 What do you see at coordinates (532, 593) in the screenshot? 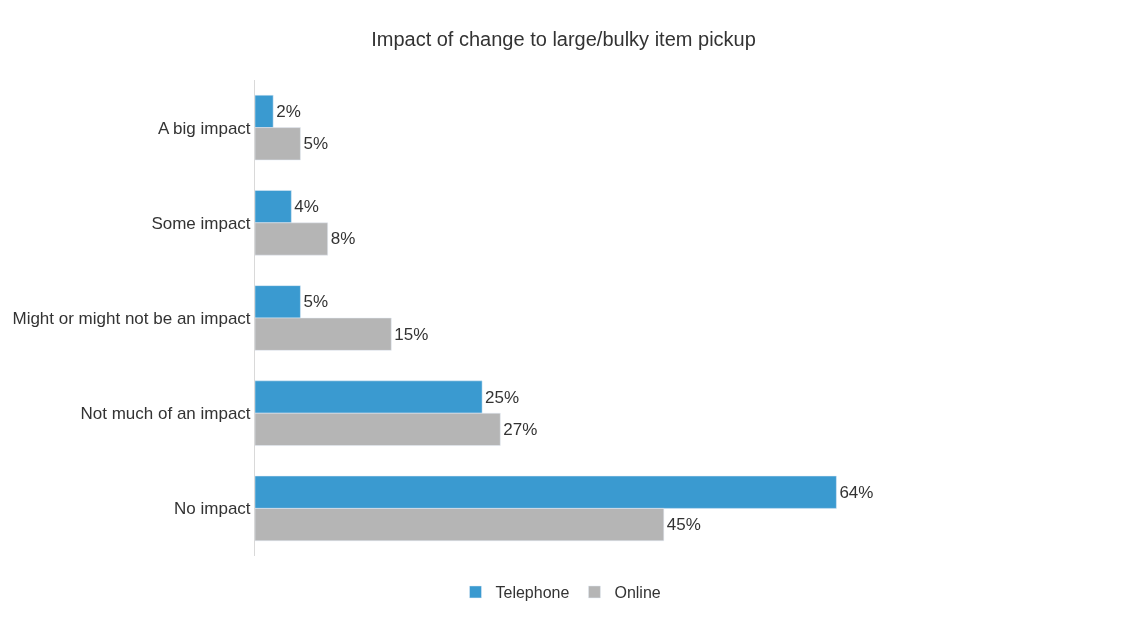
I see `legend-label: Telephone` at bounding box center [532, 593].